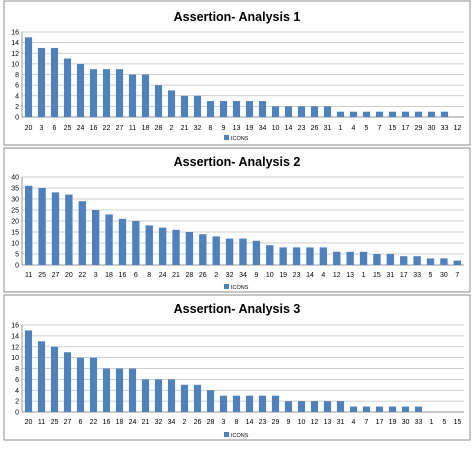 Image resolution: width=474 pixels, height=455 pixels. I want to click on y-tick-label: 10, so click(15, 244).